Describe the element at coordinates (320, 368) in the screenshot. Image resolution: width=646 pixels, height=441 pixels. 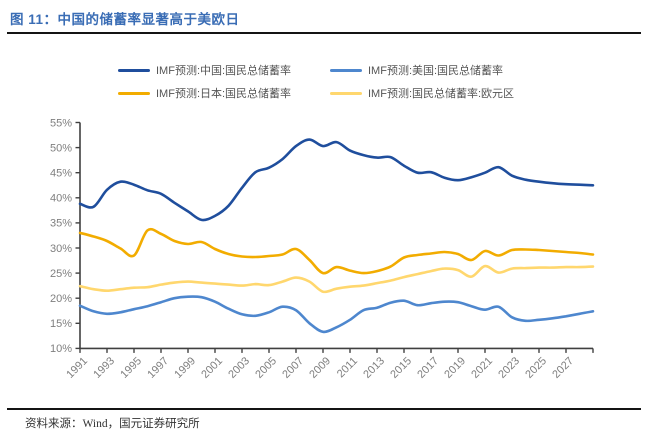
I see `svg-text: 2009` at that location.